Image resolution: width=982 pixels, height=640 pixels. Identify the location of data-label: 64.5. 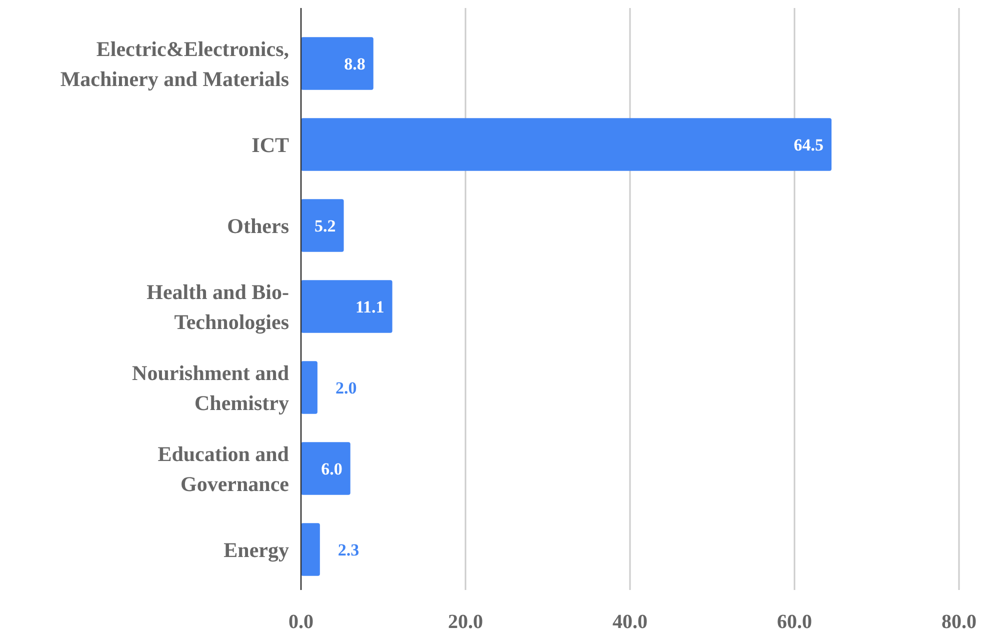
(809, 144).